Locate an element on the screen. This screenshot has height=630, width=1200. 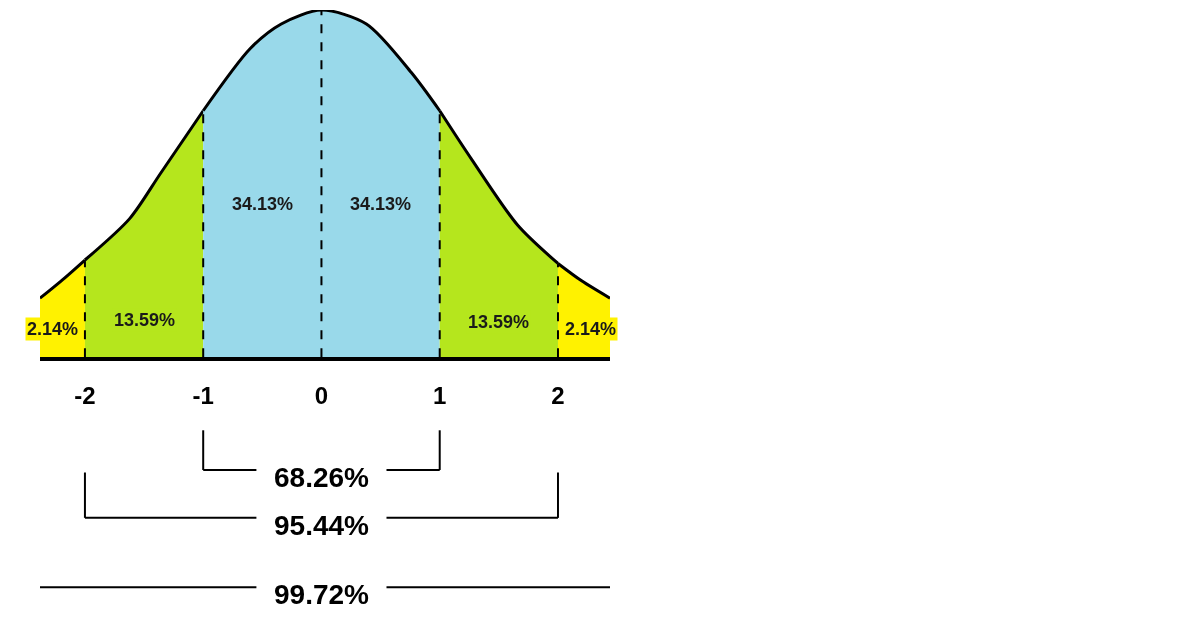
x-tick-label: 1 is located at coordinates (440, 396).